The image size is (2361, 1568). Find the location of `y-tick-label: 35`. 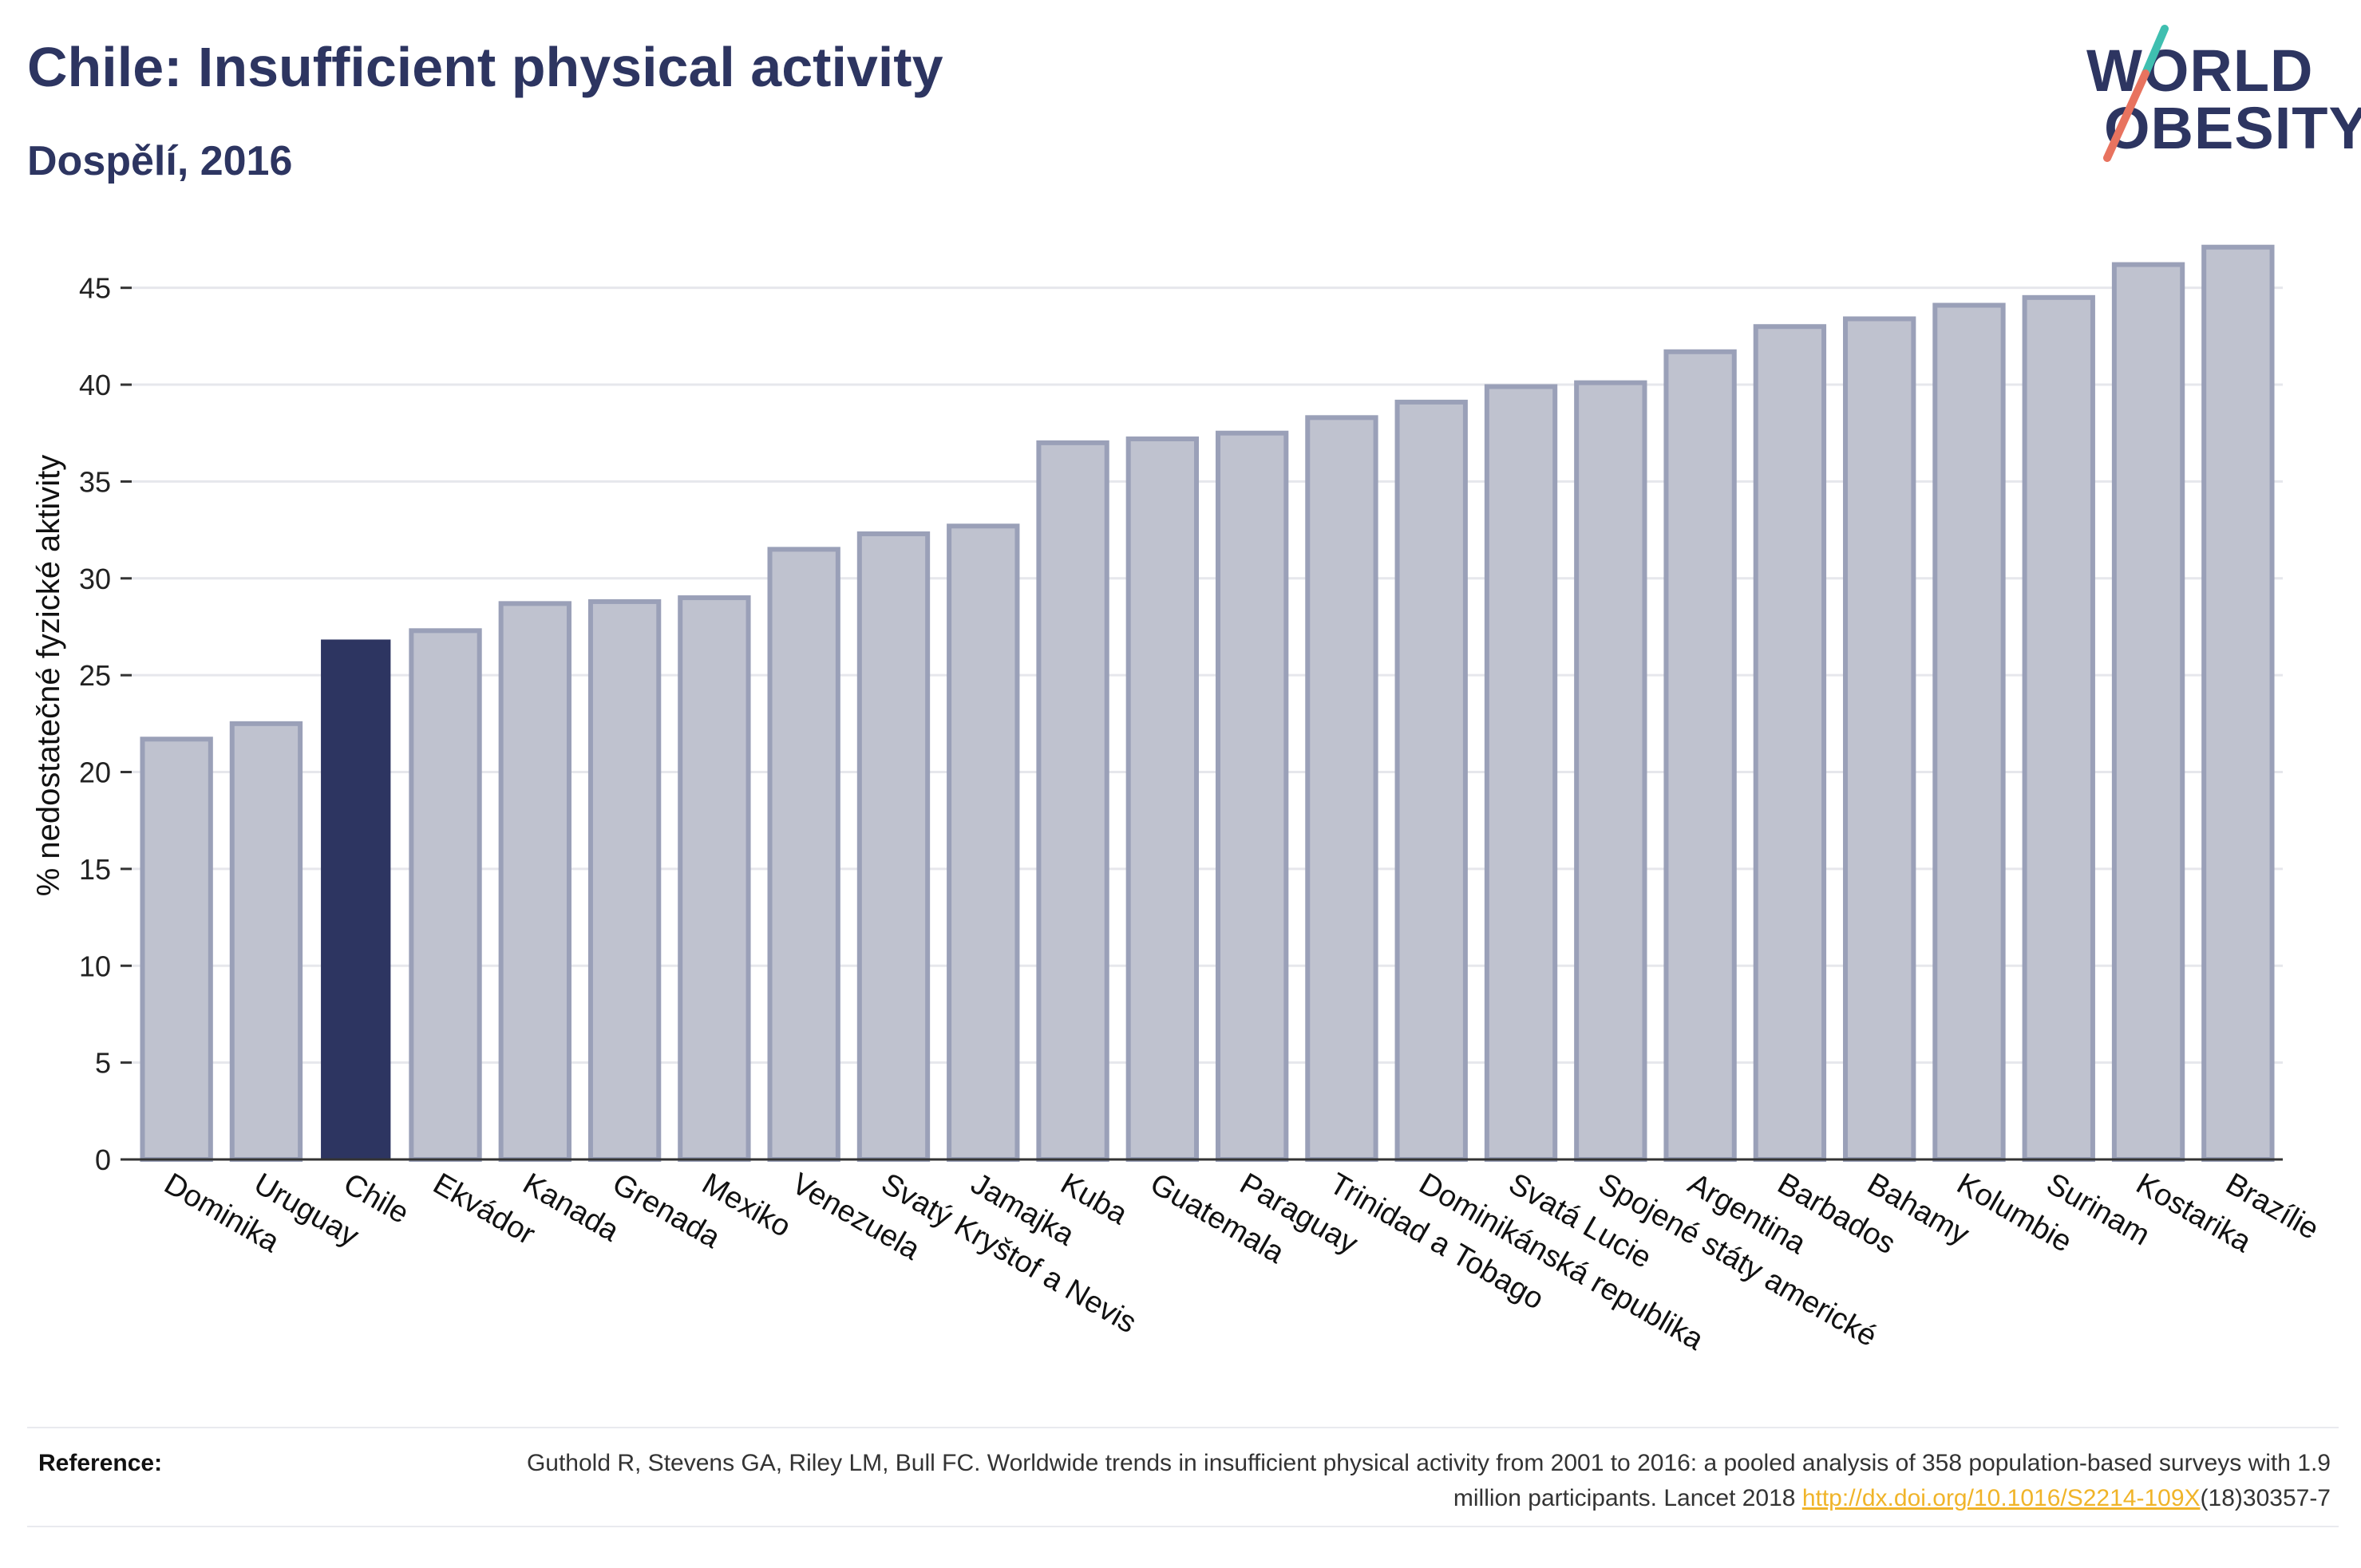

y-tick-label: 35 is located at coordinates (95, 481).